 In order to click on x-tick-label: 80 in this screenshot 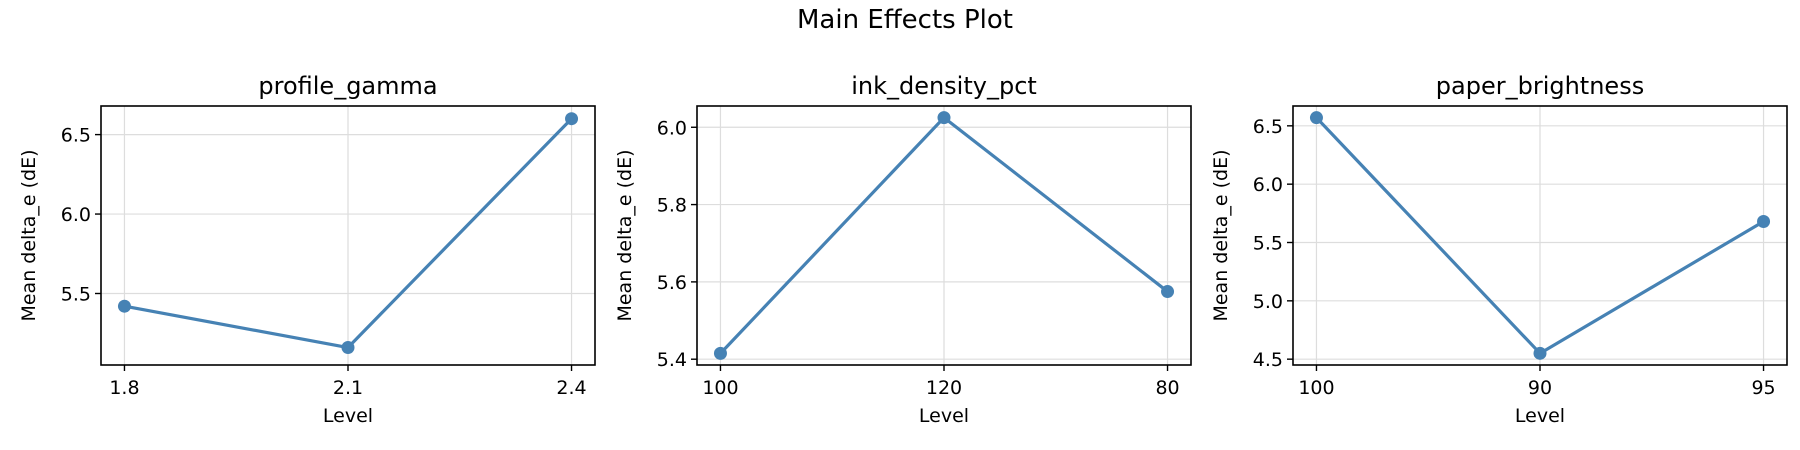, I will do `click(1167, 388)`.